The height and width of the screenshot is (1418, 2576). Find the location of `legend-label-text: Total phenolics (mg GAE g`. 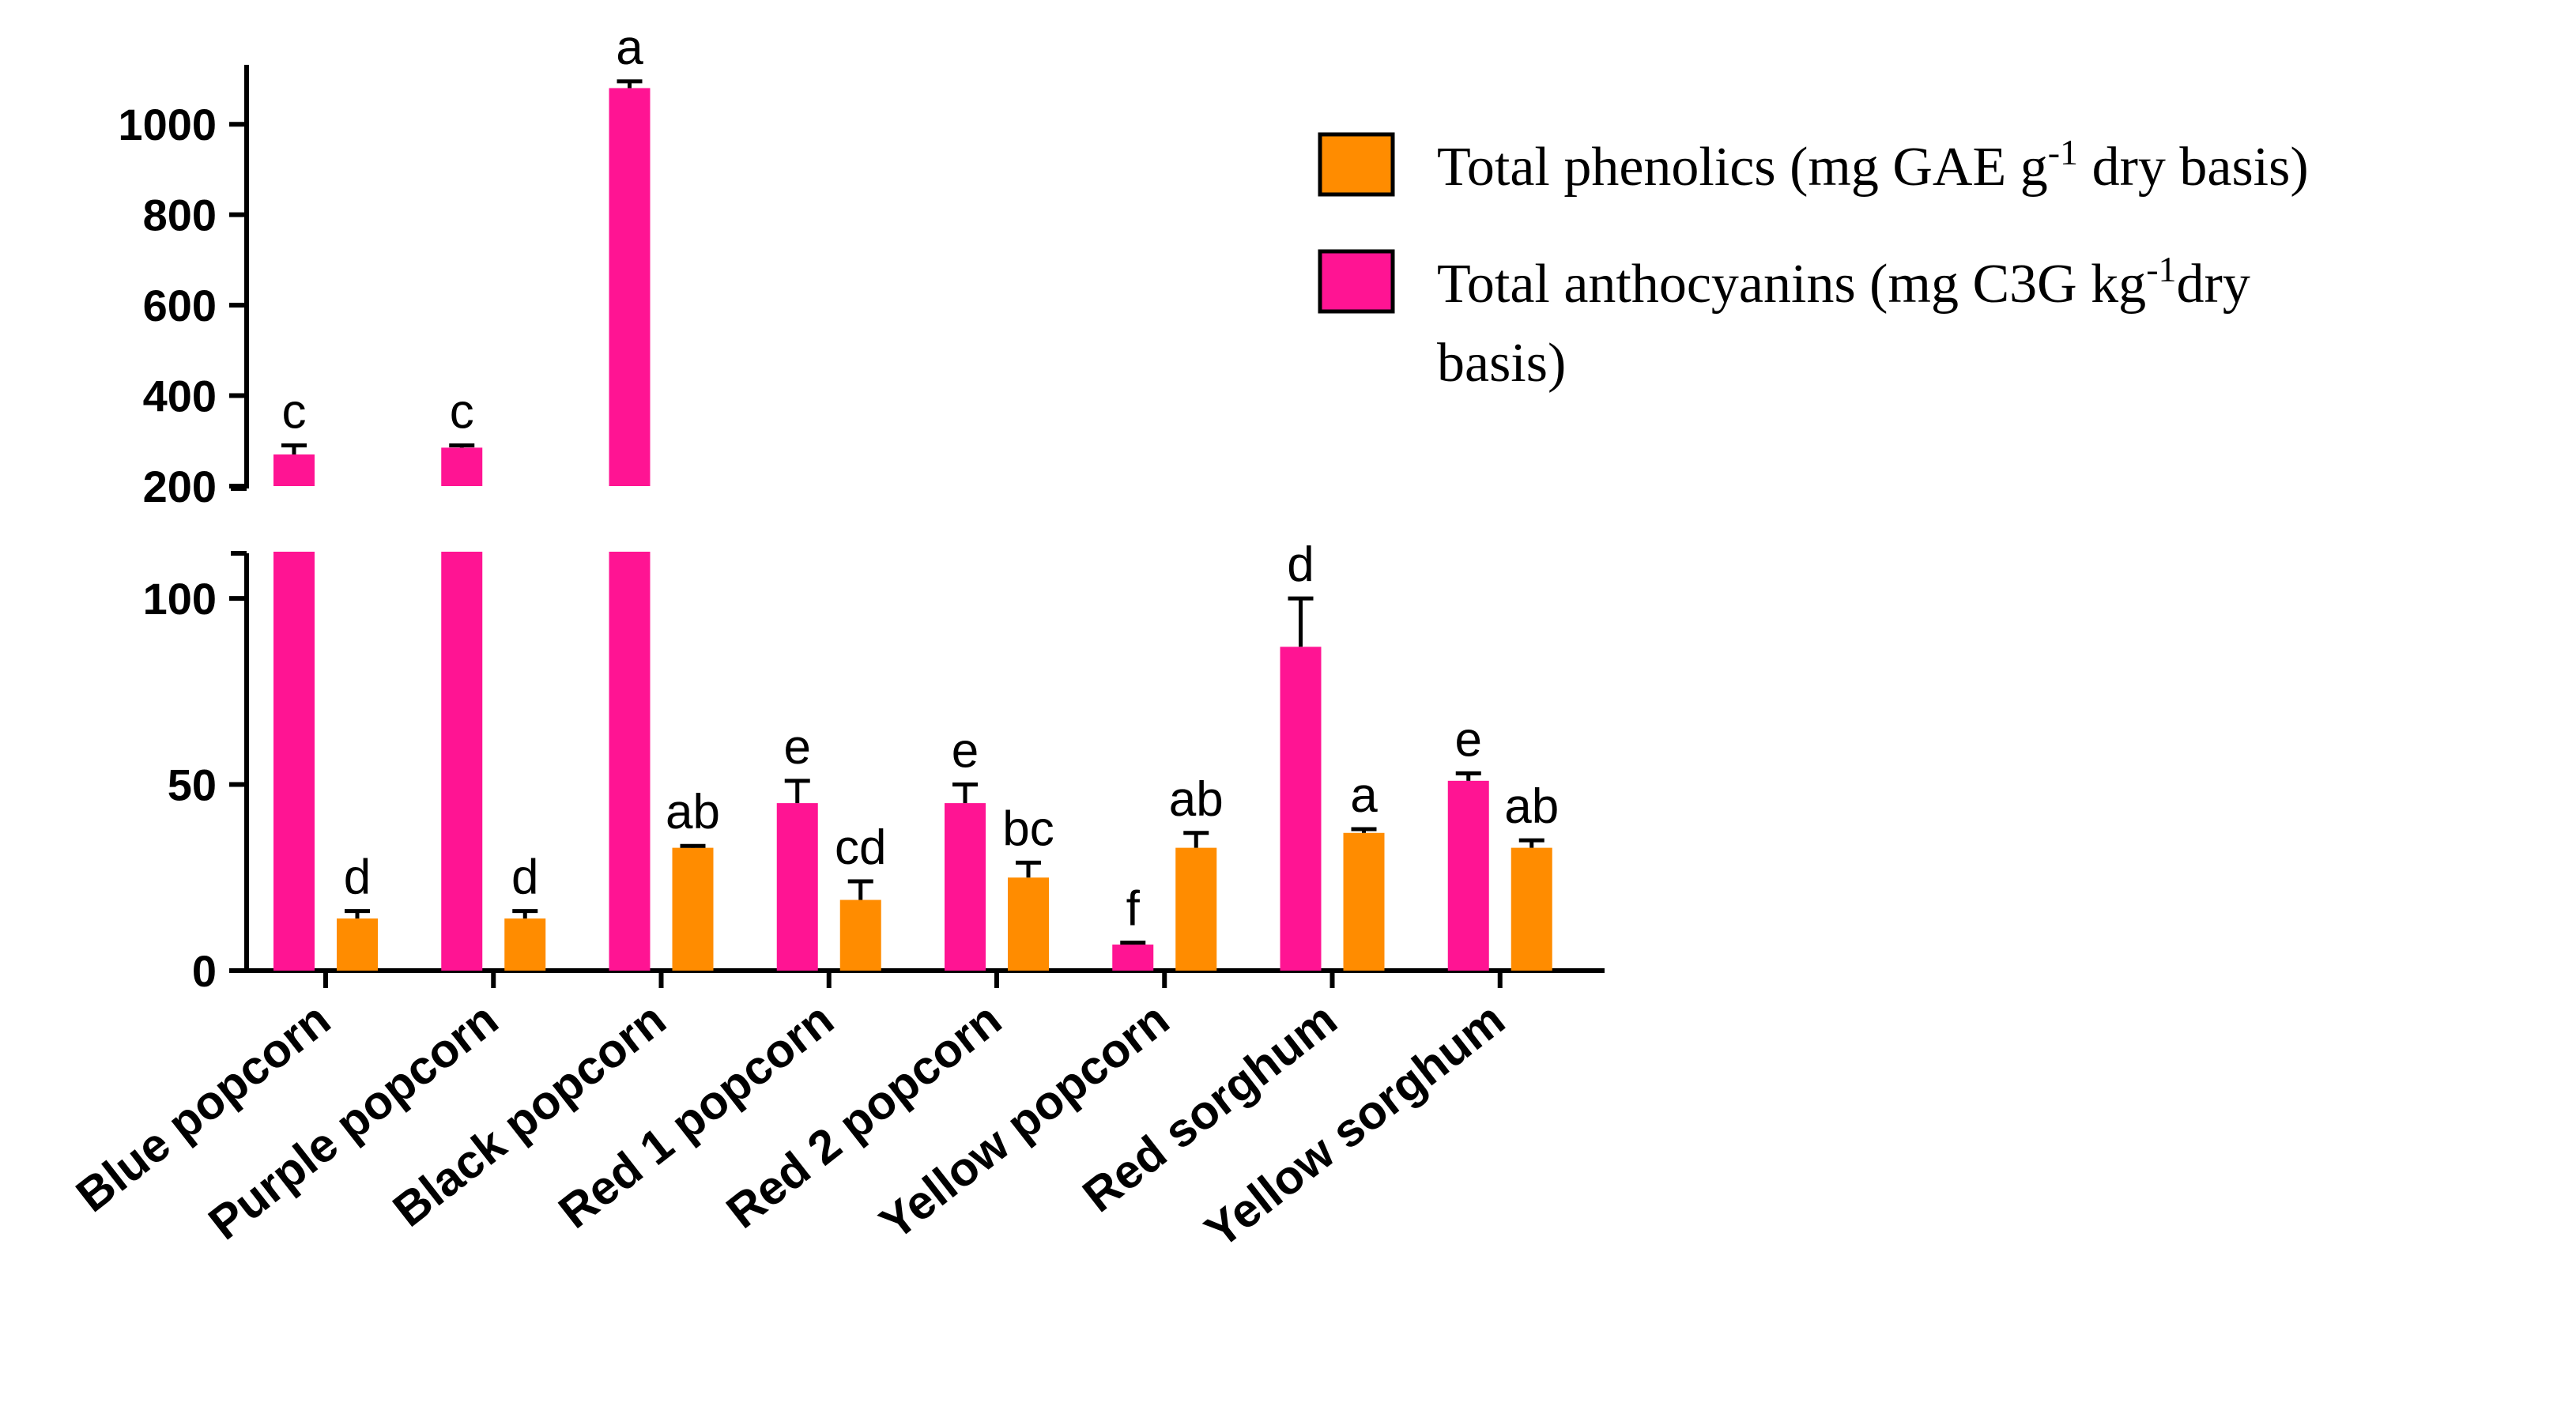

legend-label-text: Total phenolics (mg GAE g is located at coordinates (1742, 167).